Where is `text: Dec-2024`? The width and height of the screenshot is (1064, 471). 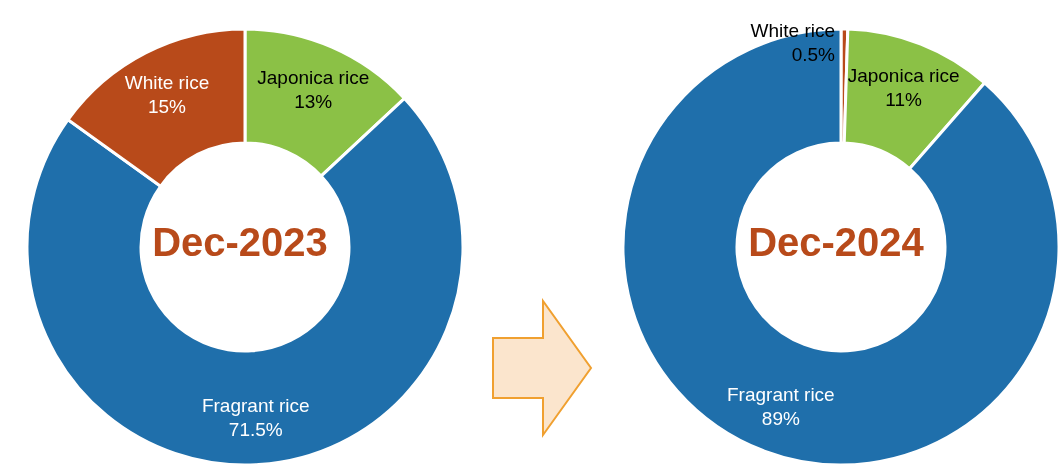 text: Dec-2024 is located at coordinates (836, 242).